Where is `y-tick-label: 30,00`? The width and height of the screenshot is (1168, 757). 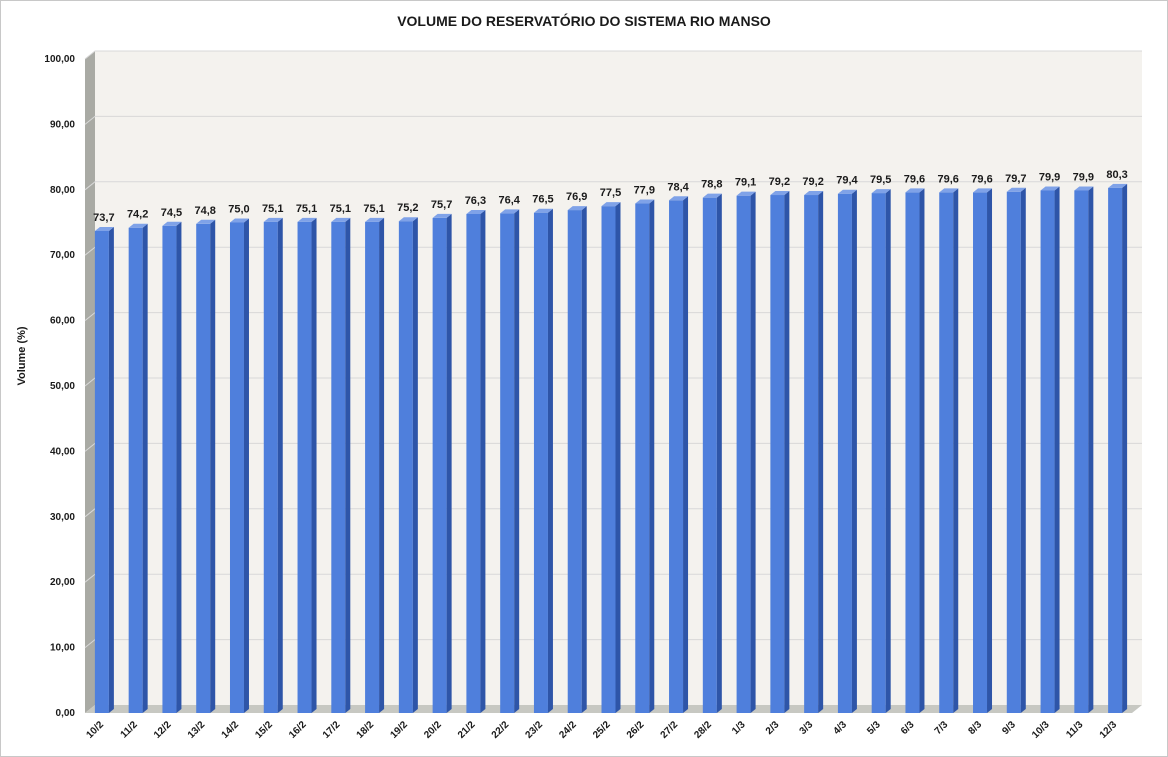 y-tick-label: 30,00 is located at coordinates (62, 517).